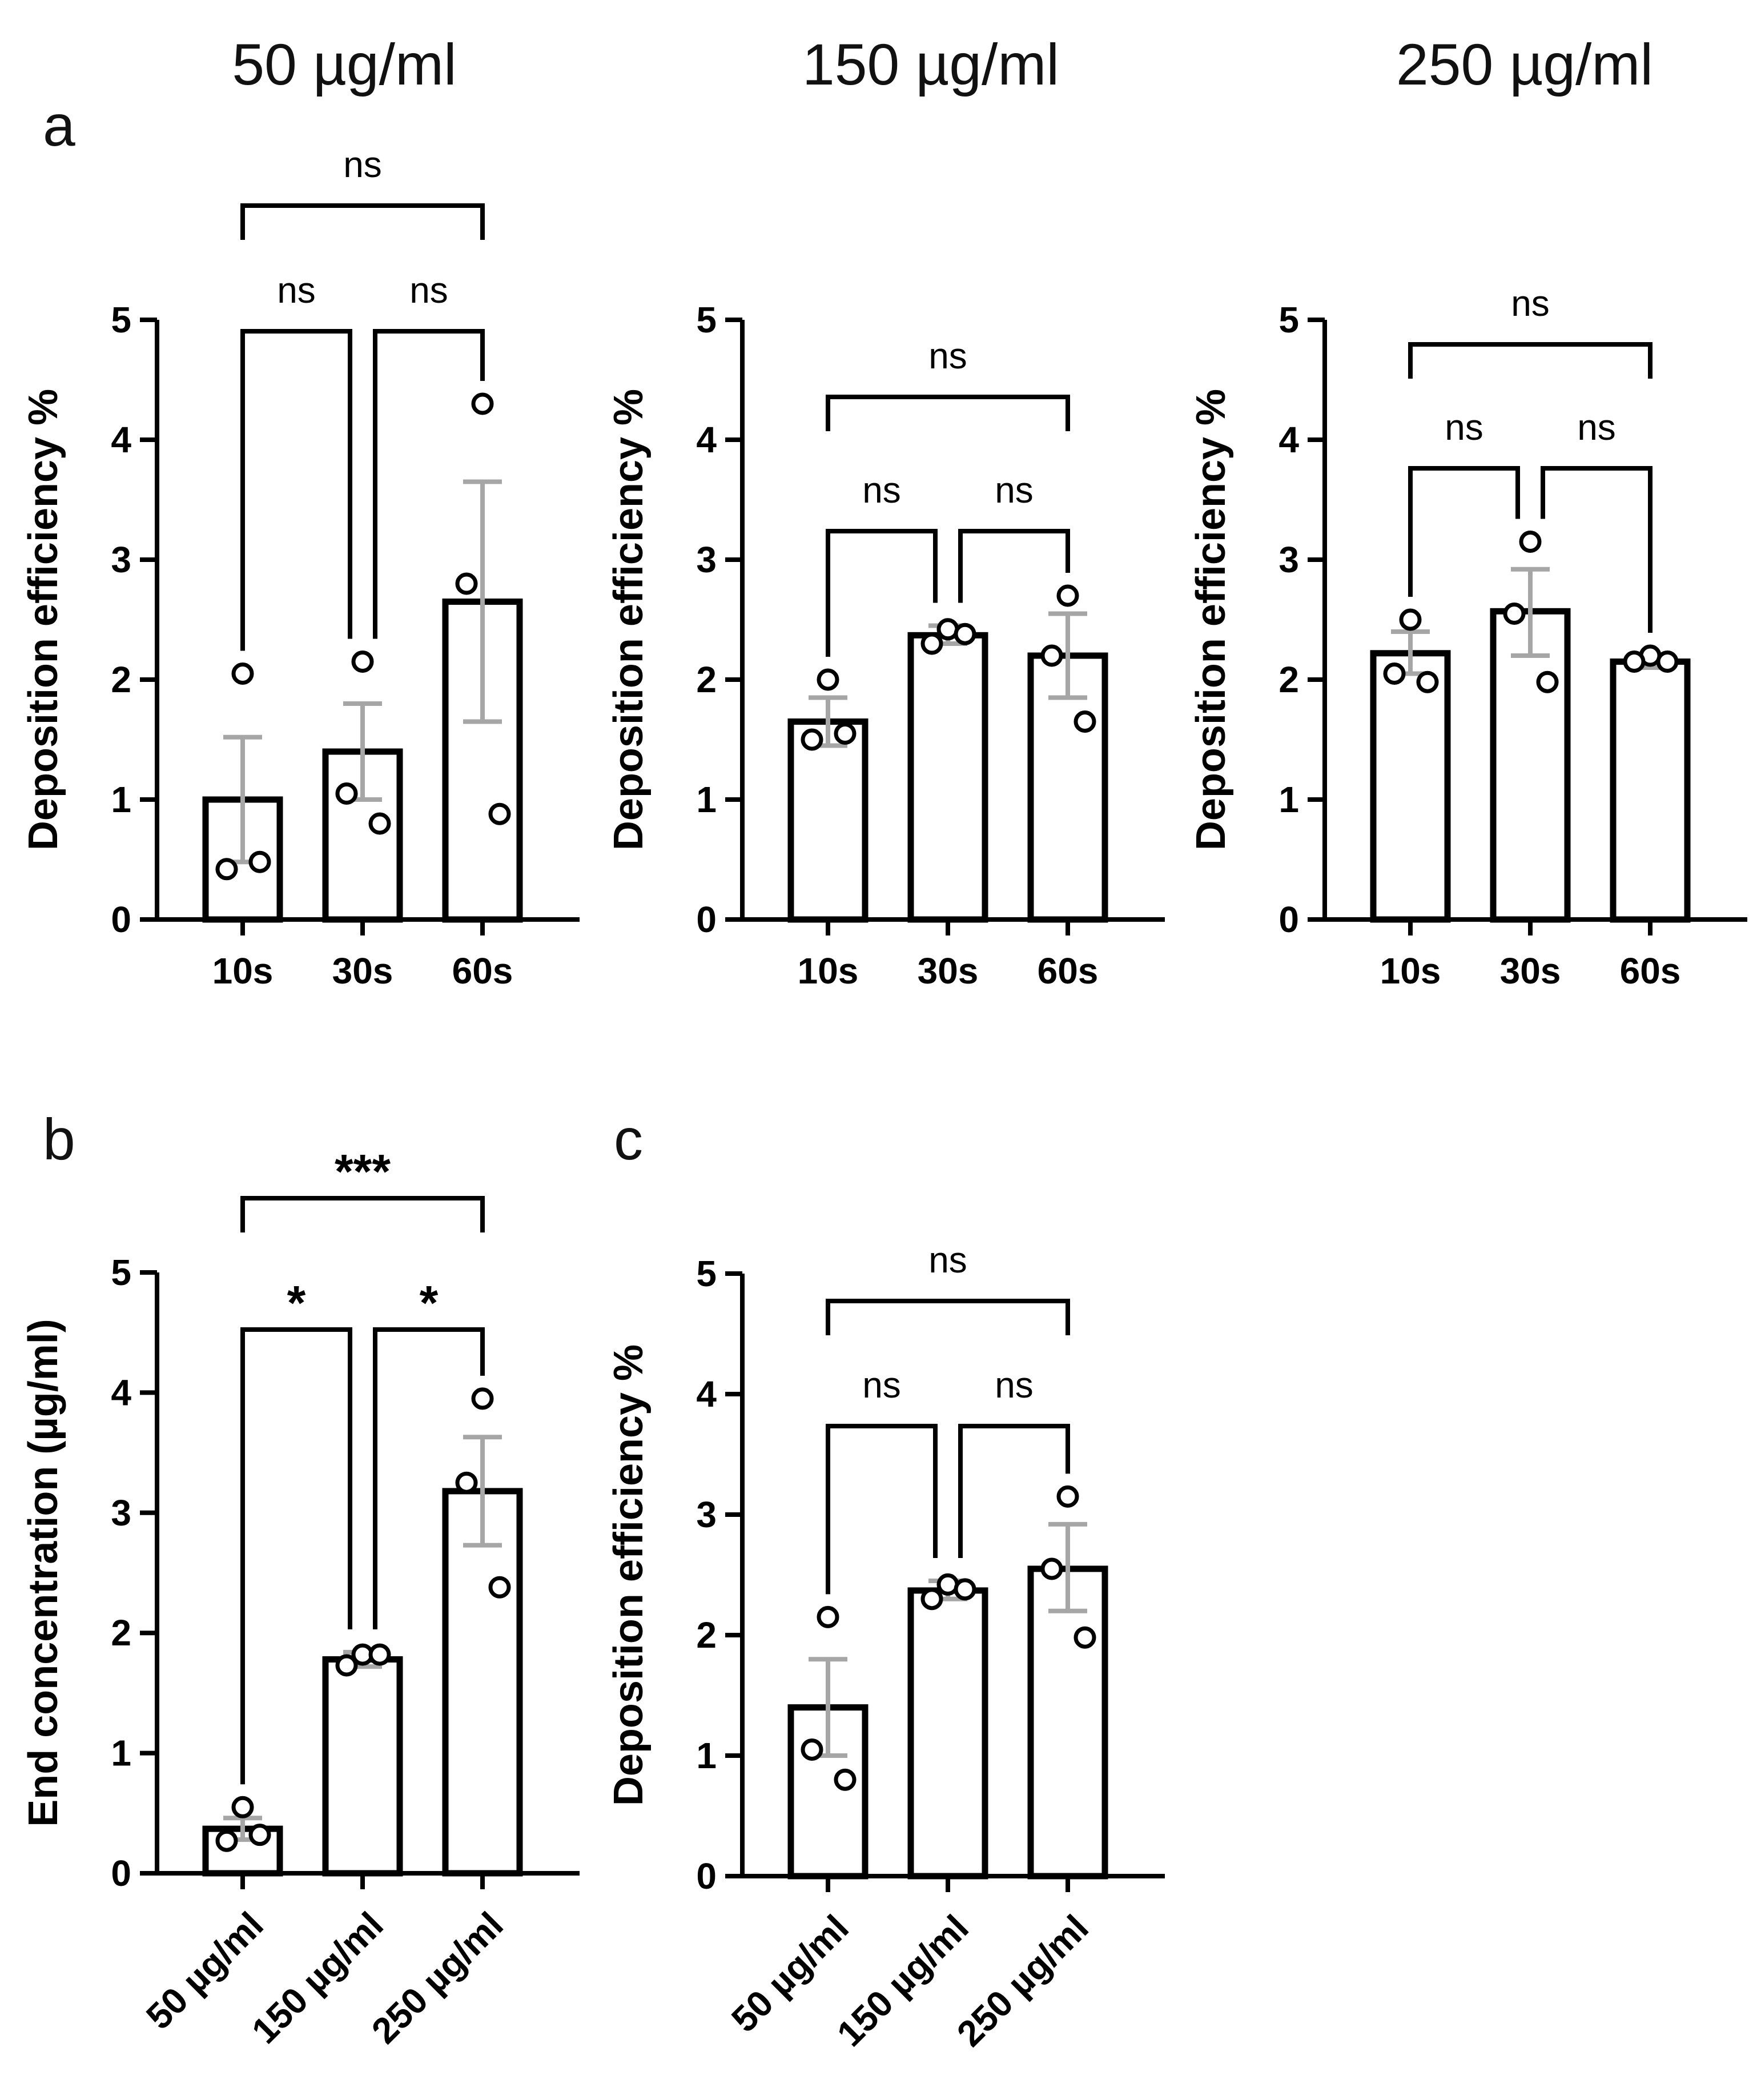  I want to click on panel-letter-a: a, so click(59, 126).